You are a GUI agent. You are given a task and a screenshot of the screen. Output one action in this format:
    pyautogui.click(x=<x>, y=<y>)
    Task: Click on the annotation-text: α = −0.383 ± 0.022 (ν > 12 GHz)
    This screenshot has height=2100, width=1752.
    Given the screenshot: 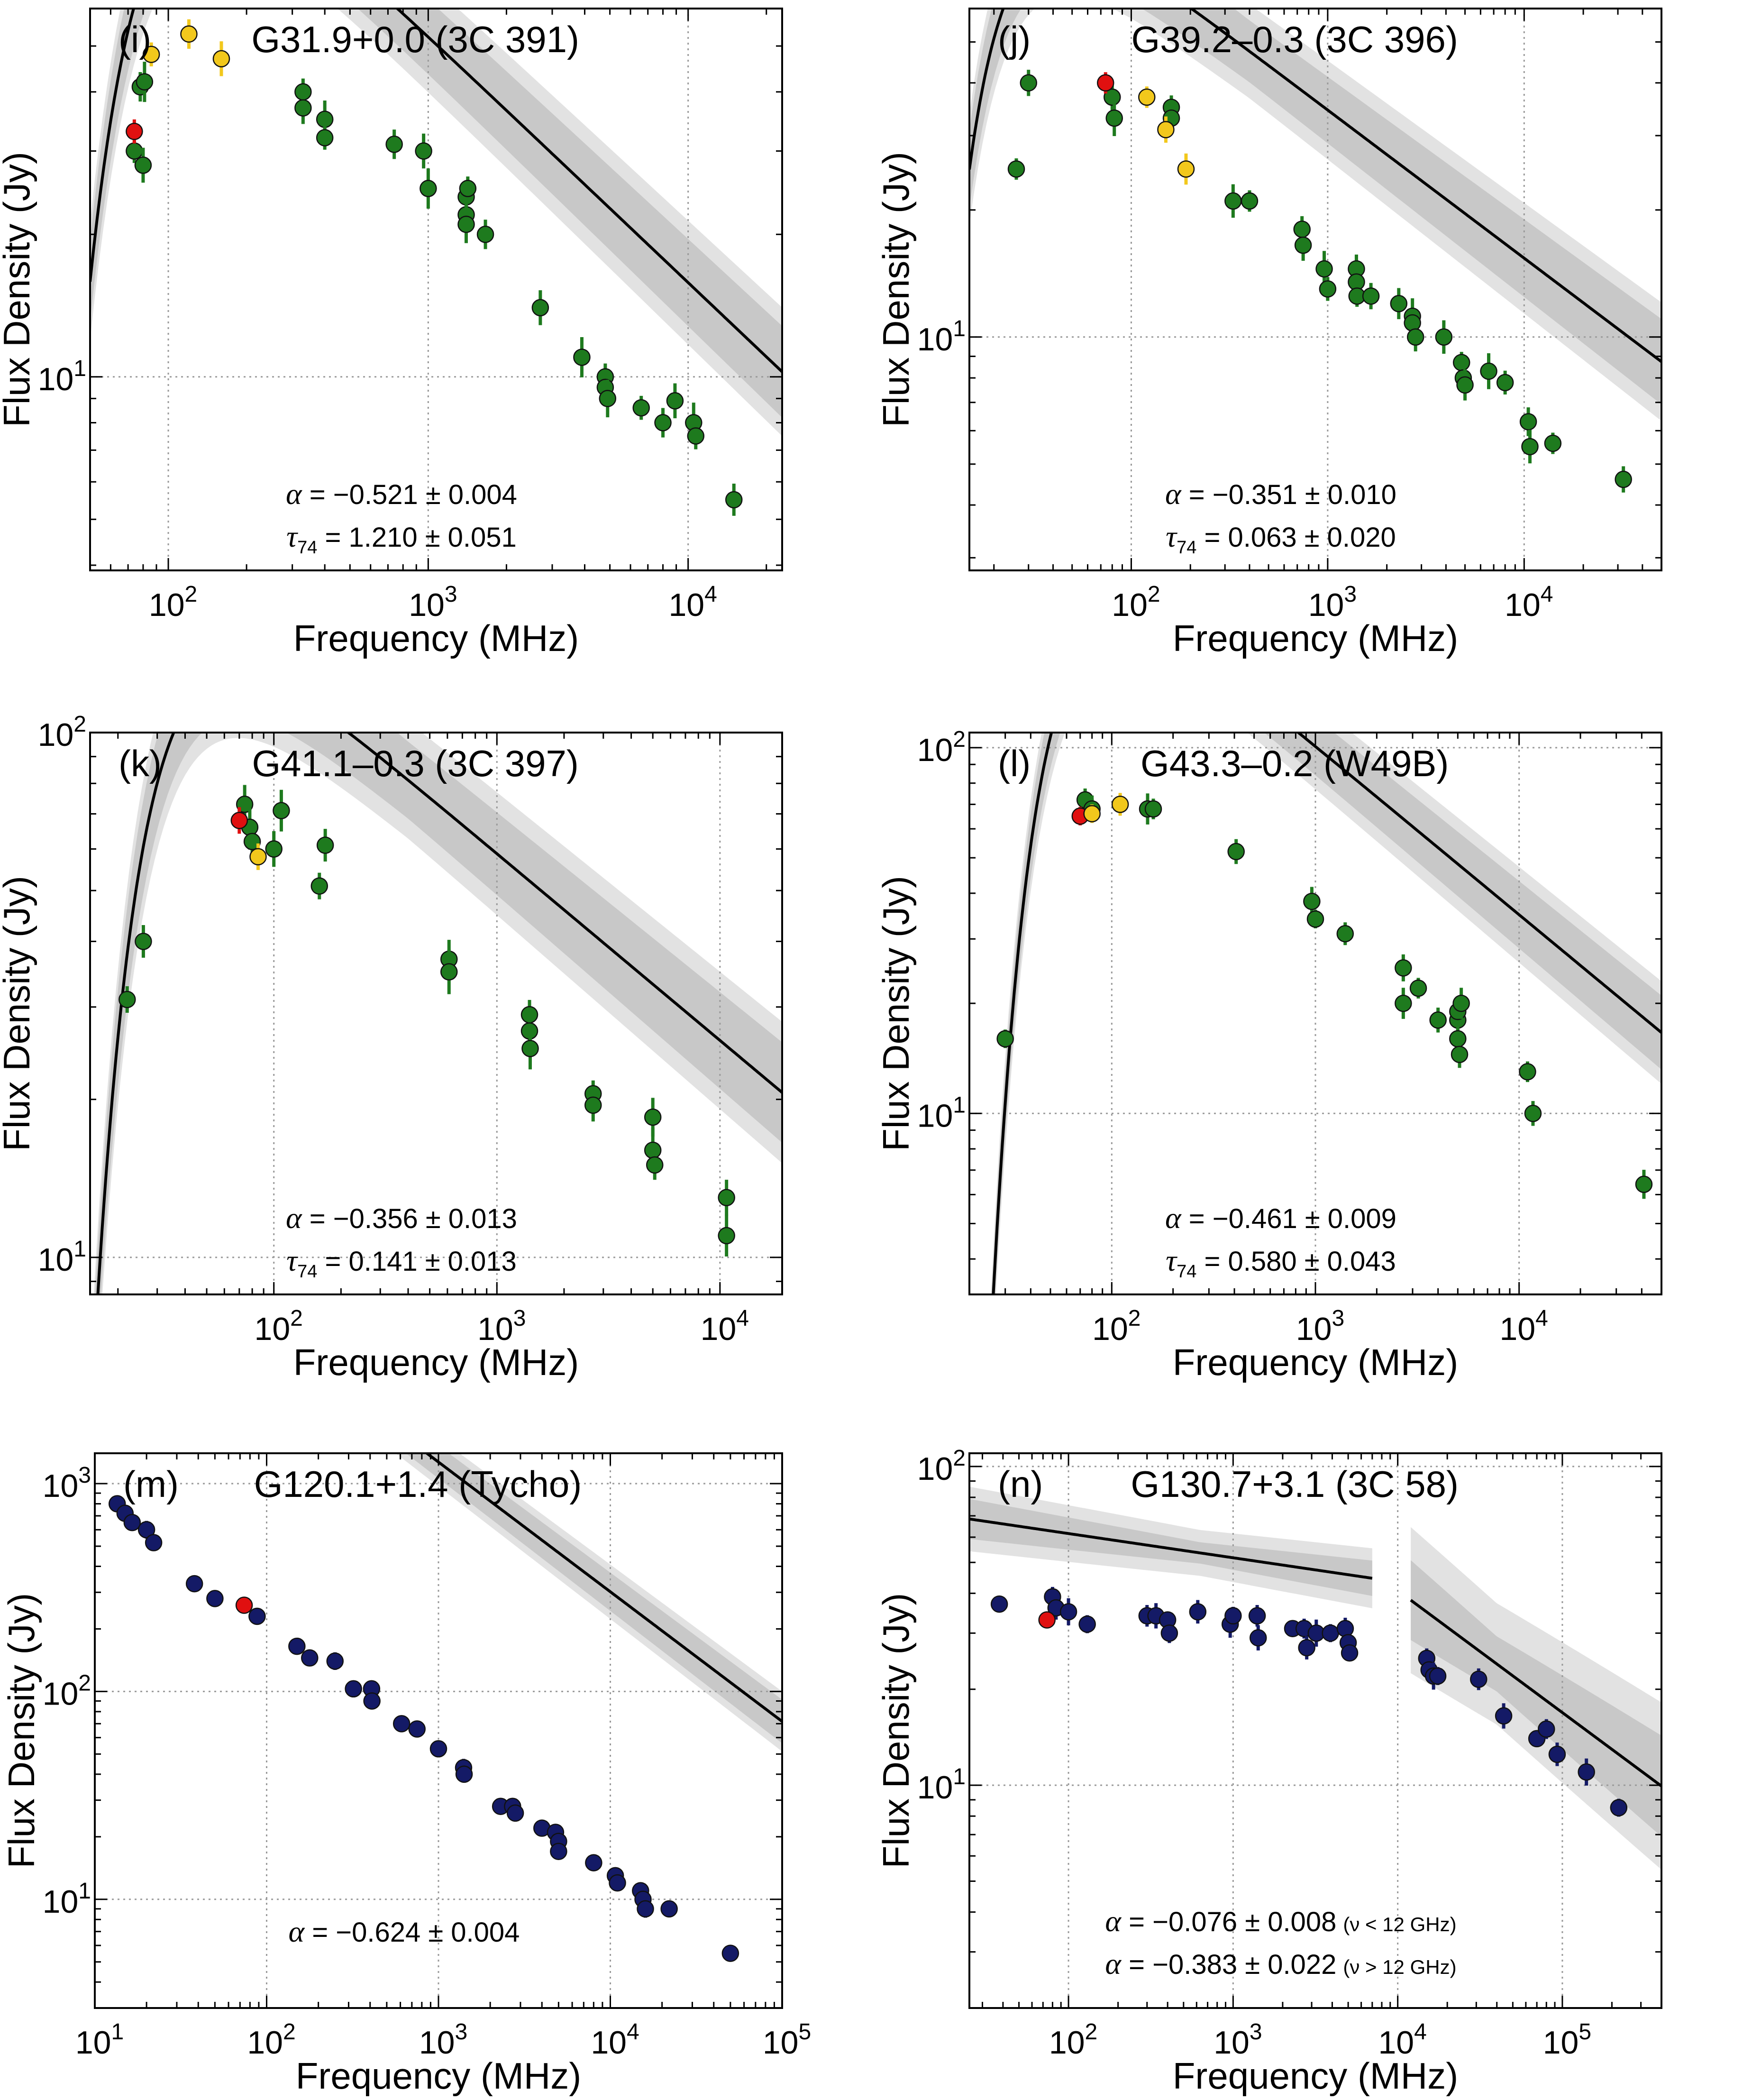 What is the action you would take?
    pyautogui.click(x=1280, y=1964)
    